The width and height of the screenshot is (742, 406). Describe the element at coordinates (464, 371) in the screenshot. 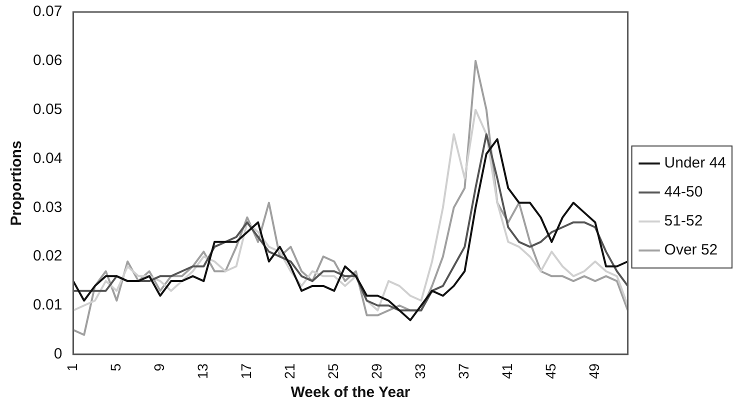

I see `x-tick-label: 37` at that location.